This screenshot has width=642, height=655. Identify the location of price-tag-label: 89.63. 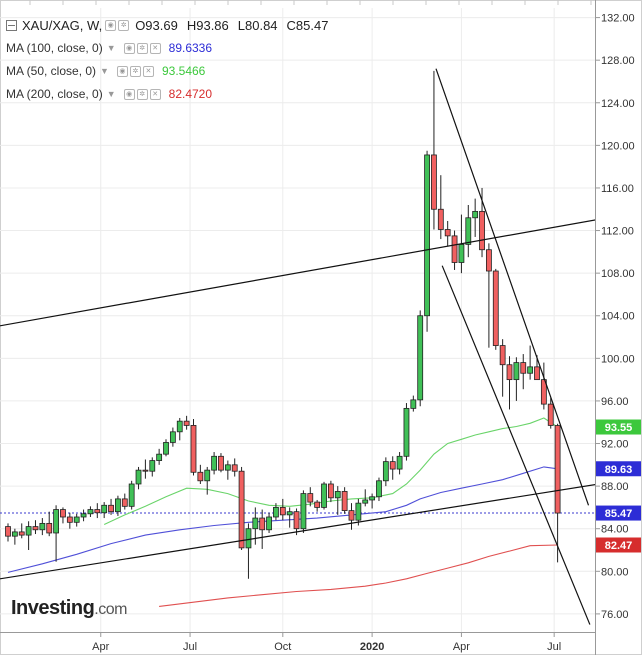
(619, 470).